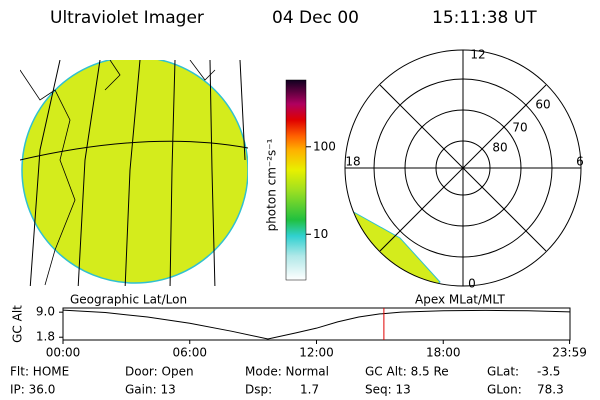 The image size is (600, 400). What do you see at coordinates (472, 284) in the screenshot?
I see `mlt-label: 0` at bounding box center [472, 284].